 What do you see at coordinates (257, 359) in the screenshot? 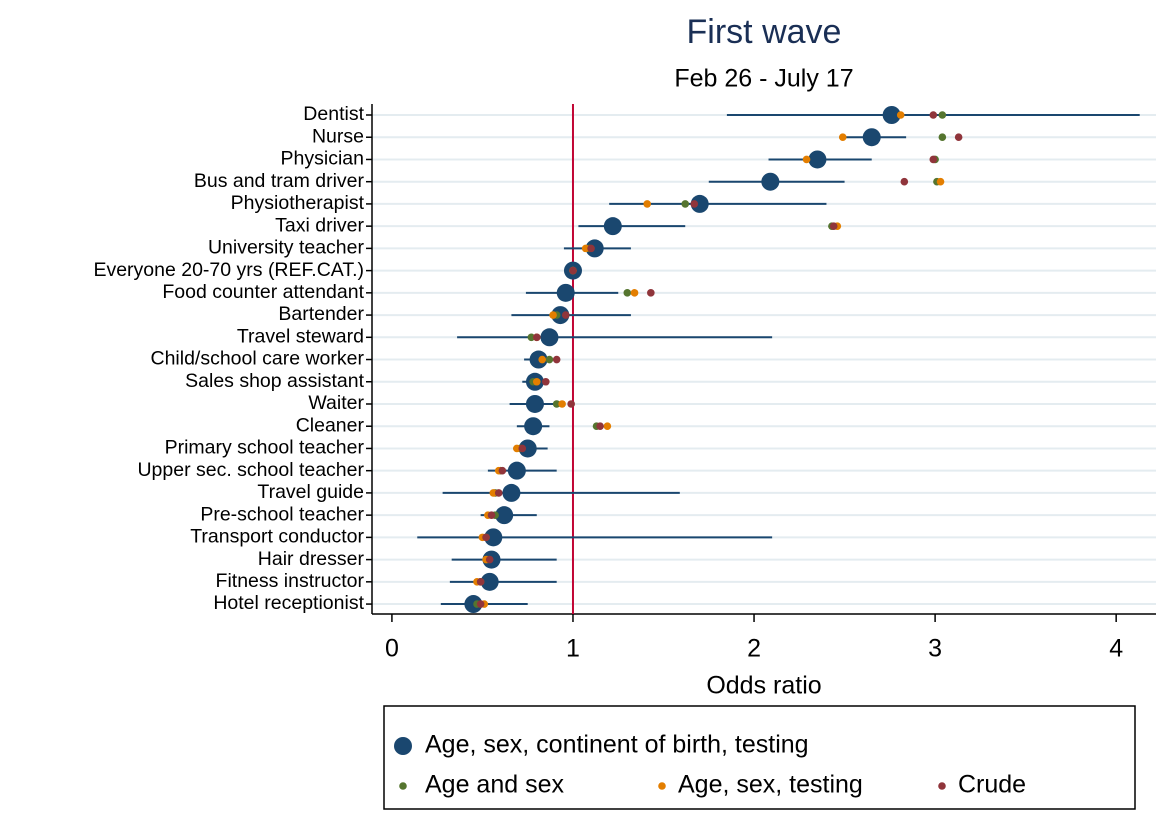
I see `y-tick-label: Child/school care worker` at bounding box center [257, 359].